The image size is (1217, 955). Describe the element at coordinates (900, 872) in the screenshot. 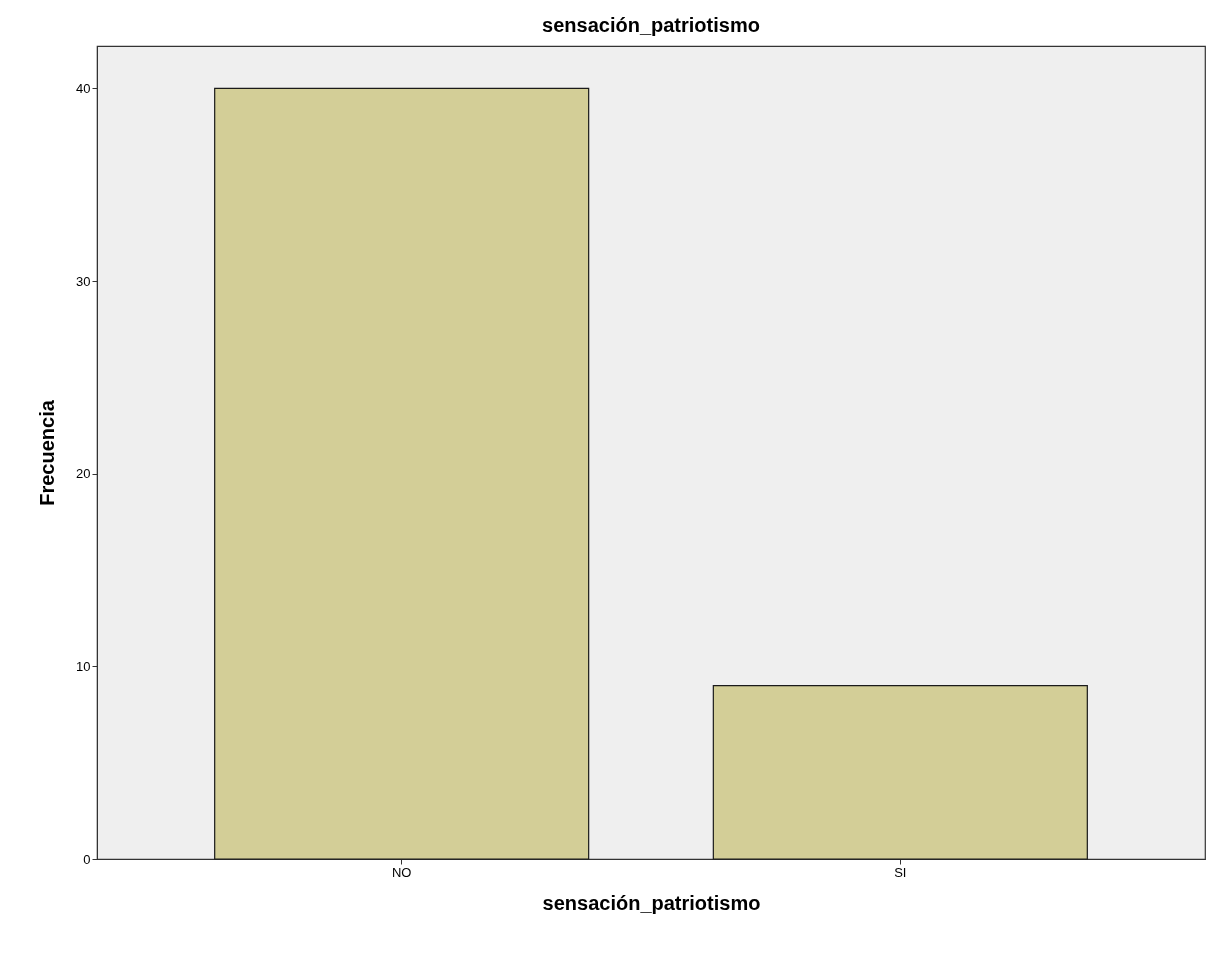

I see `x-tick-label: SI` at that location.